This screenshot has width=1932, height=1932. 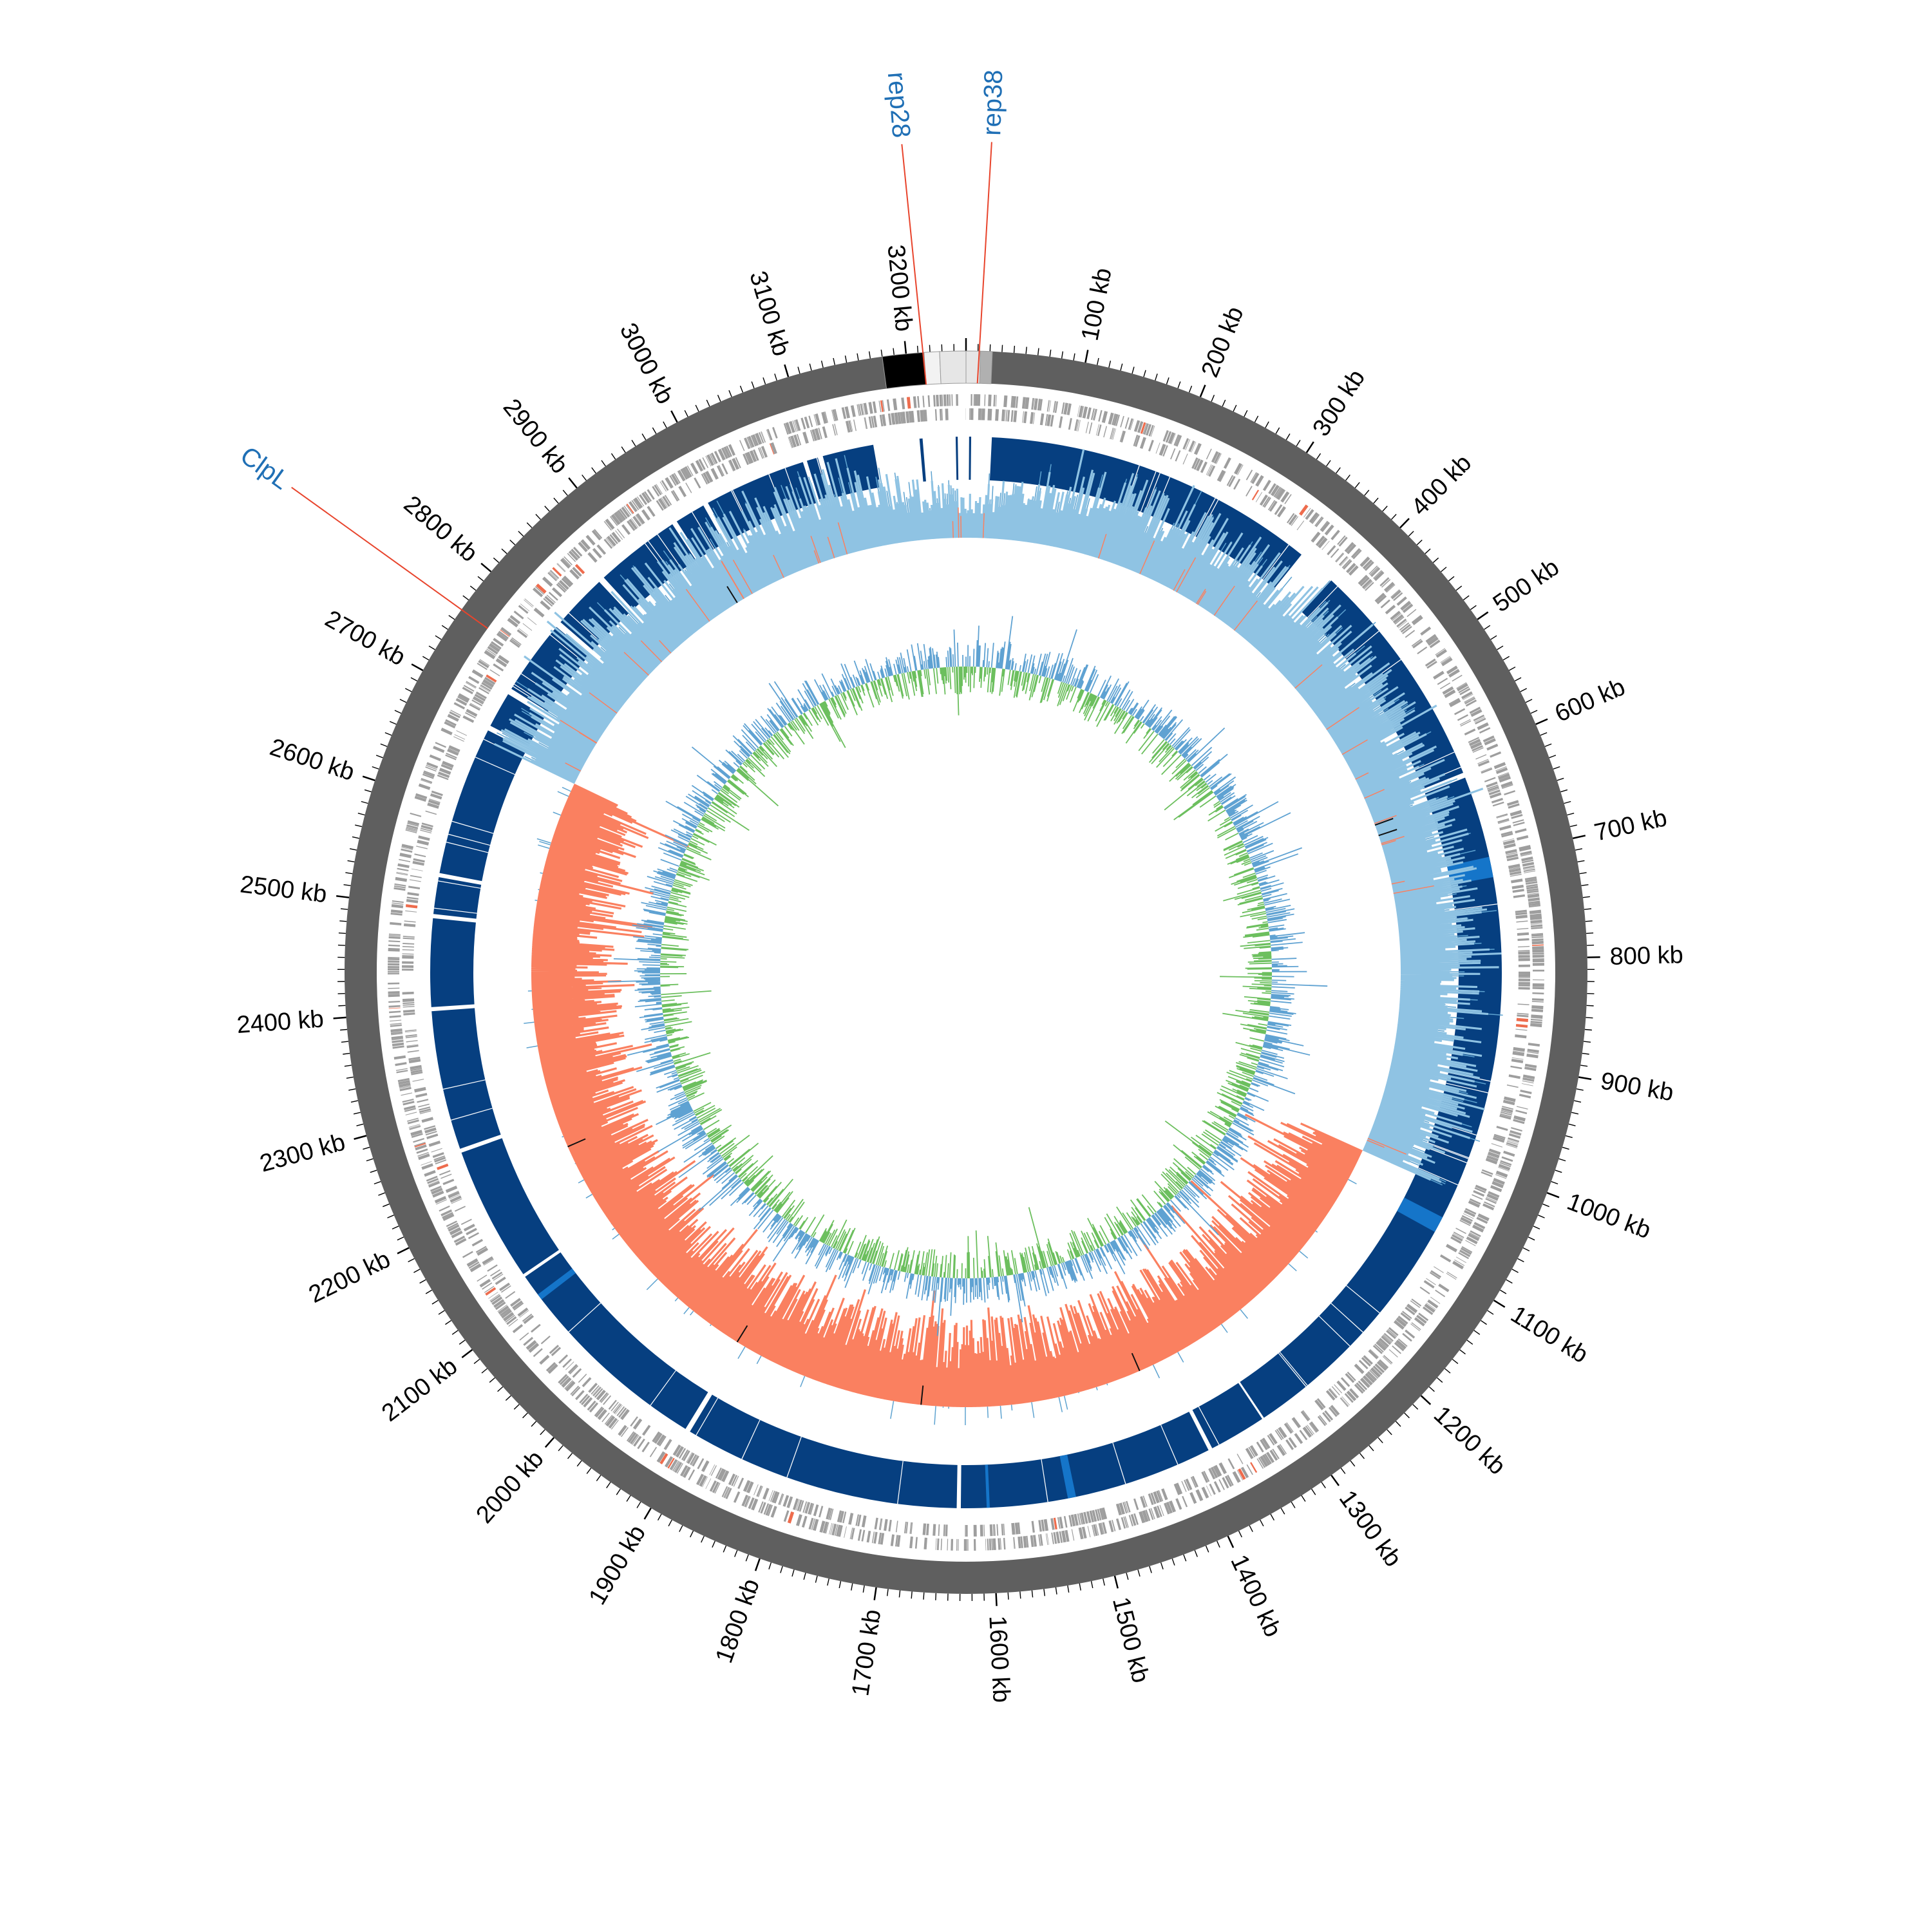 What do you see at coordinates (1646, 956) in the screenshot?
I see `tick-label: 800 kb` at bounding box center [1646, 956].